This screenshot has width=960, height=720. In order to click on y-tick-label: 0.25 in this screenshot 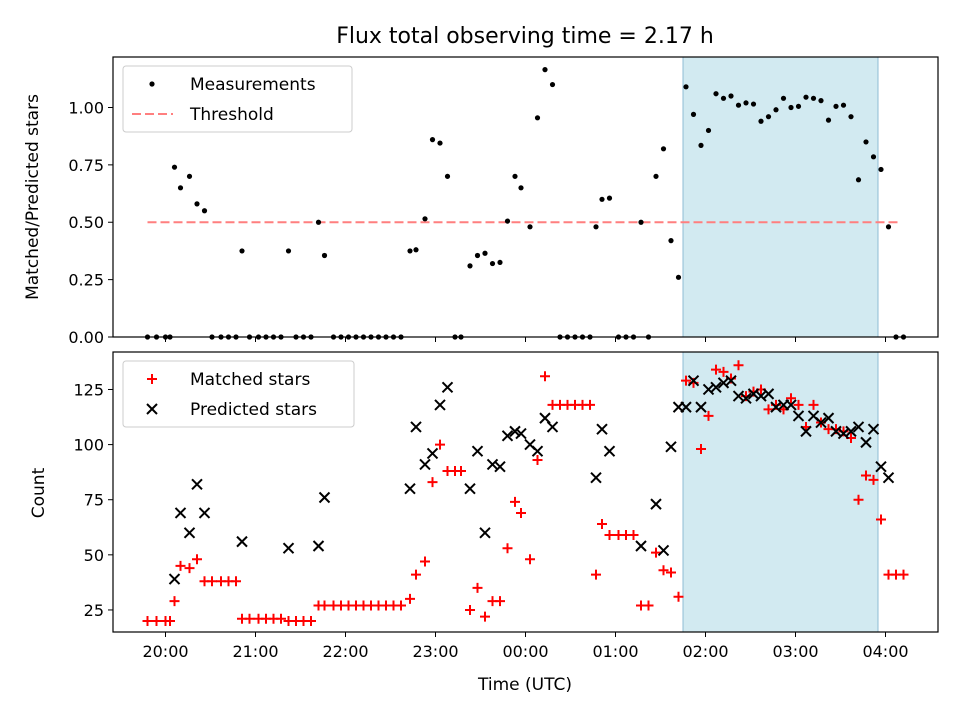, I will do `click(86, 280)`.